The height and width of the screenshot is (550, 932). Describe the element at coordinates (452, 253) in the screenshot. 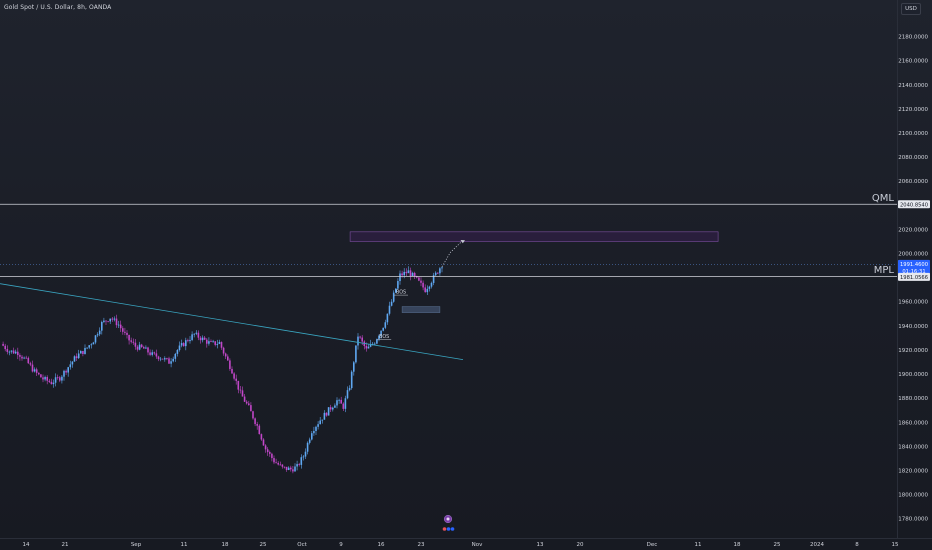

I see `projection-path` at that location.